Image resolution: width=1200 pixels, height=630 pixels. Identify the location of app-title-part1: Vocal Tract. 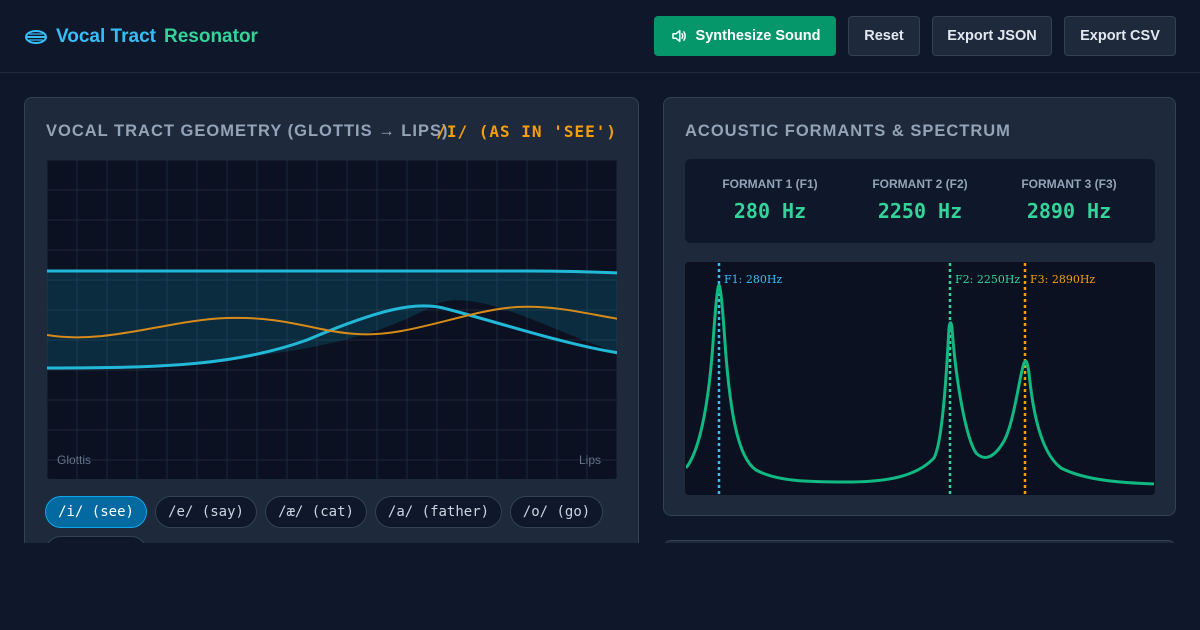
(106, 36).